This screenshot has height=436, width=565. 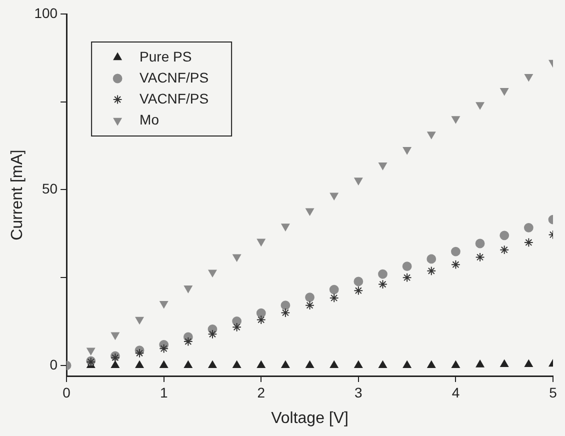 What do you see at coordinates (46, 12) in the screenshot?
I see `y-tick-label: 100` at bounding box center [46, 12].